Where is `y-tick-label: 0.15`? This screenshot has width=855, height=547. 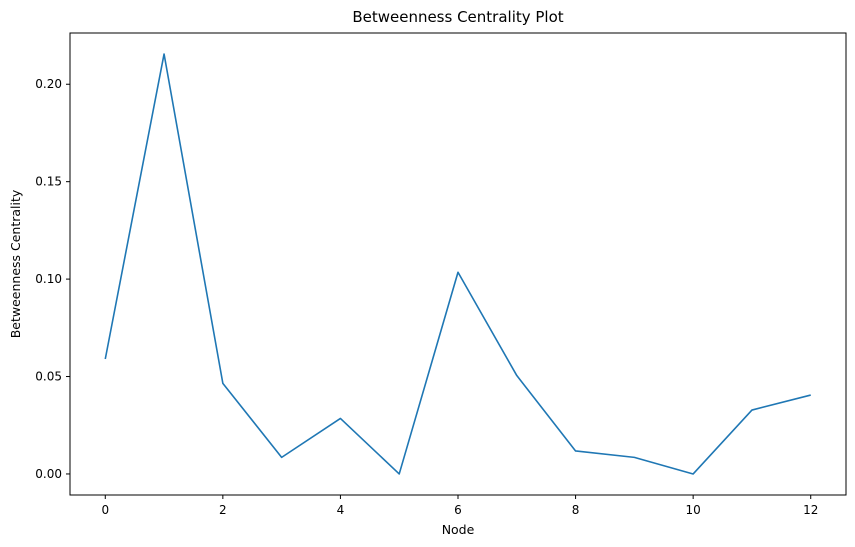 y-tick-label: 0.15 is located at coordinates (48, 182).